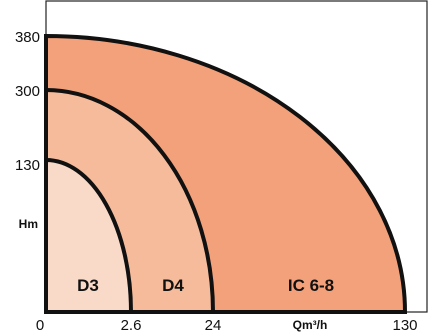 The image size is (429, 332). Describe the element at coordinates (40, 324) in the screenshot. I see `x-tick-label: 0` at that location.